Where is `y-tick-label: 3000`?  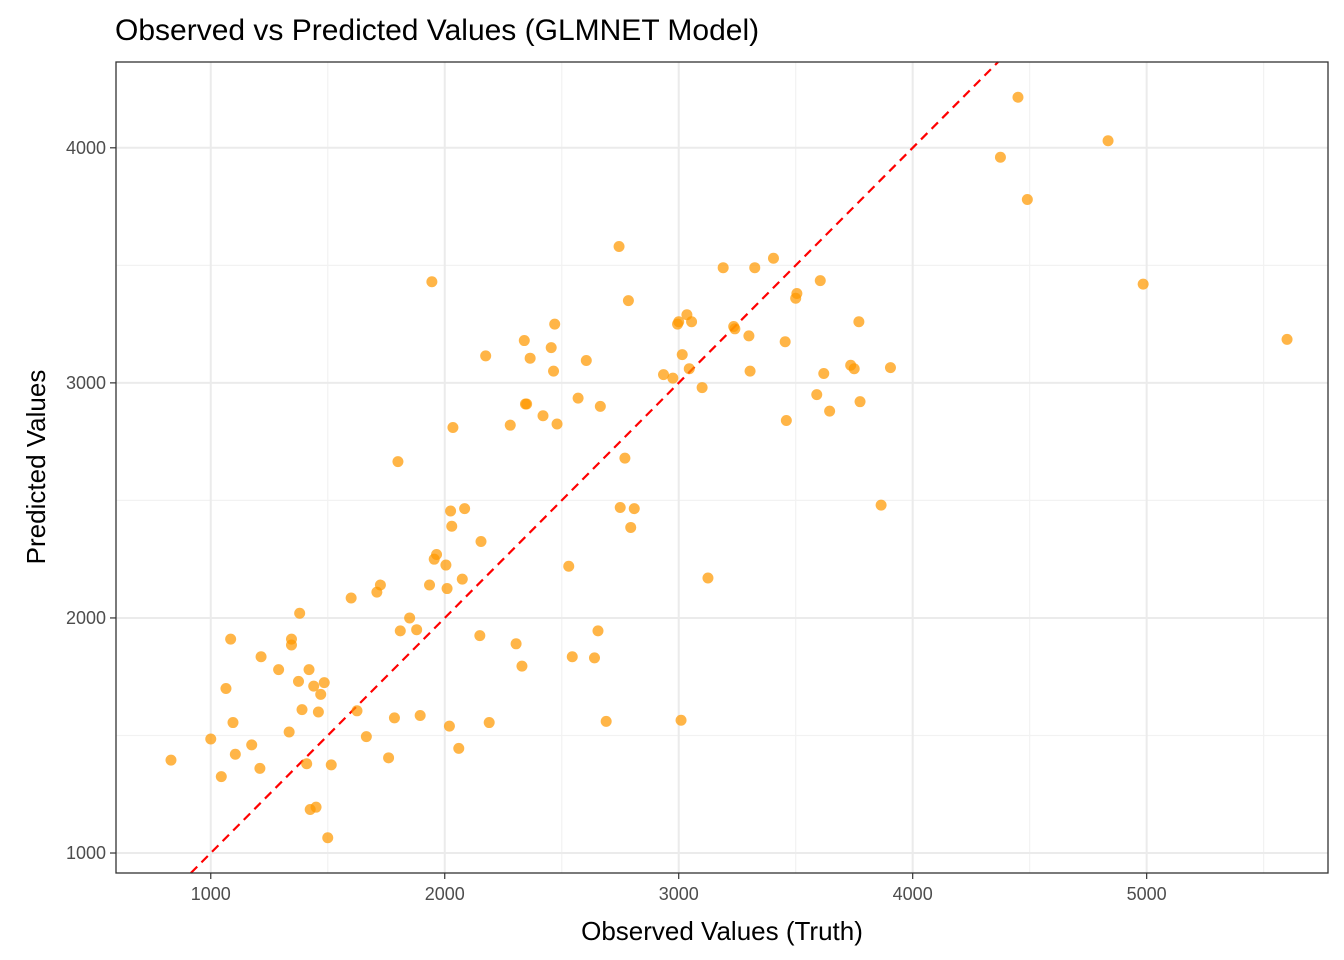
y-tick-label: 3000 is located at coordinates (86, 383).